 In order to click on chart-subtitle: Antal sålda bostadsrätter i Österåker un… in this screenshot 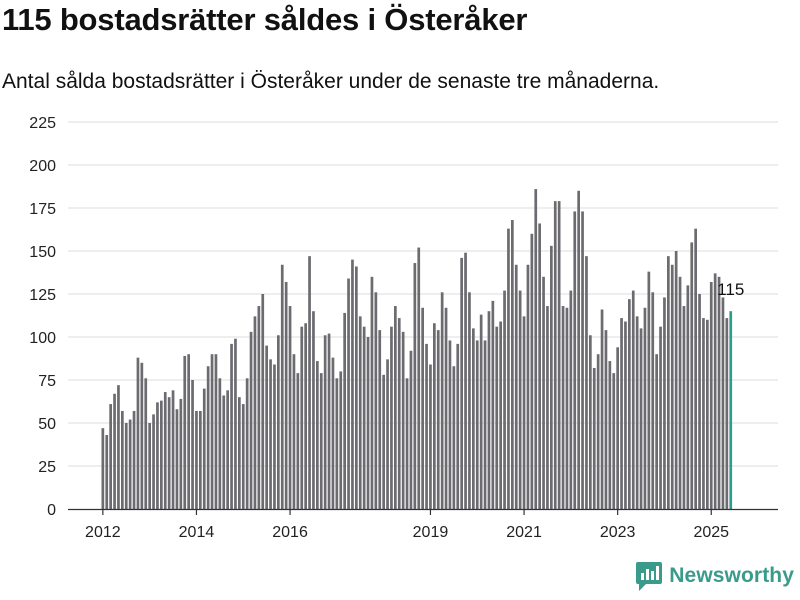, I will do `click(331, 81)`.